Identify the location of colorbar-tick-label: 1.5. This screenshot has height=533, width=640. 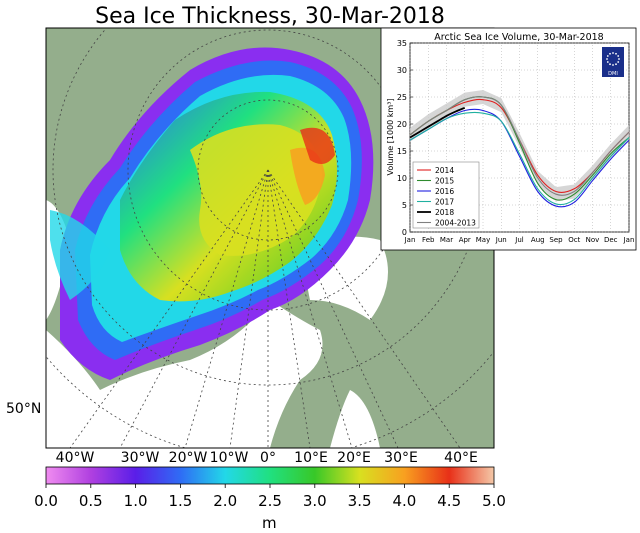
(180, 501).